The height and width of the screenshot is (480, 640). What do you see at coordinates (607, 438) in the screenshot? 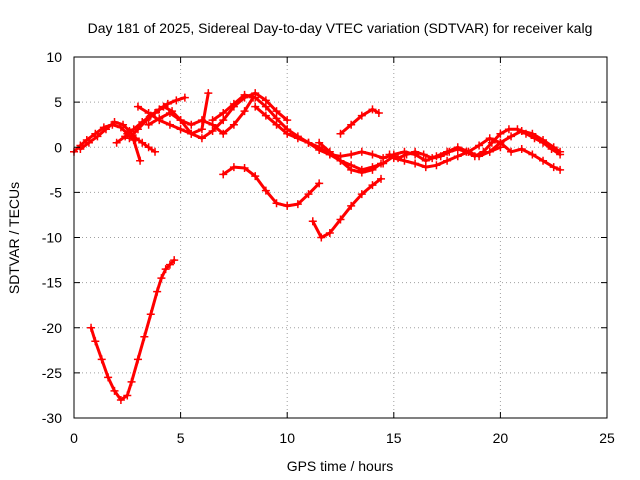
I see `x-tick-label: 25` at bounding box center [607, 438].